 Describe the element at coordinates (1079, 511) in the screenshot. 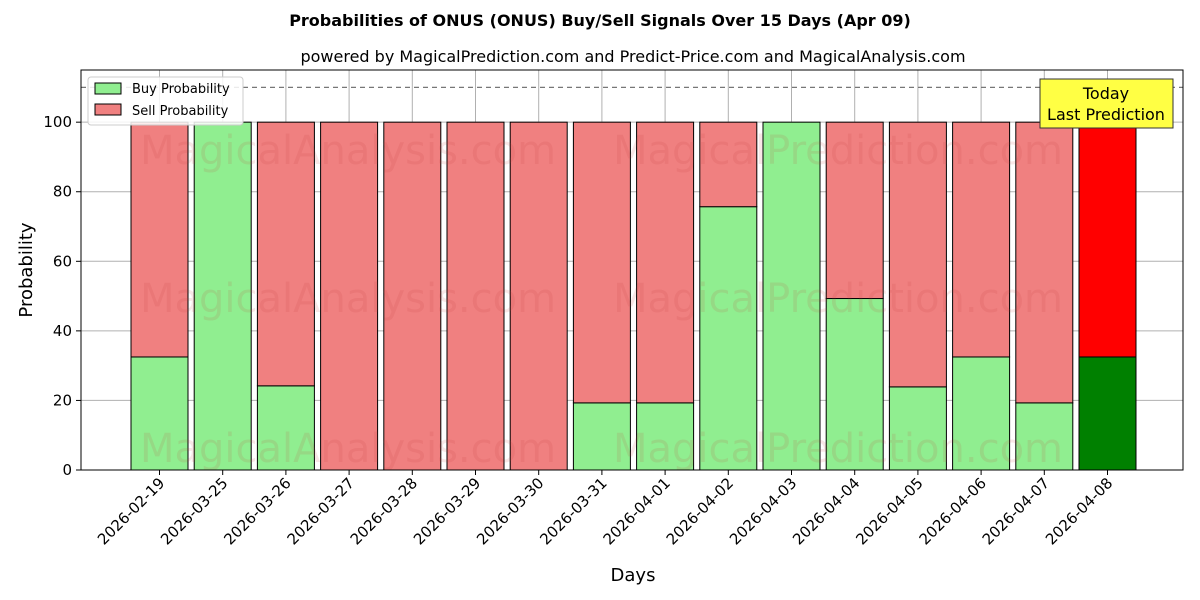

I see `x-tick-label: 2026-04-08` at that location.